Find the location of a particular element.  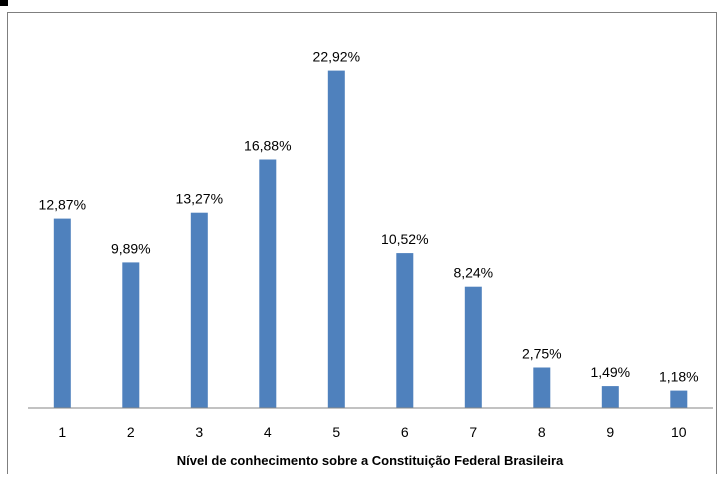

x-tick-label-4: 4 is located at coordinates (268, 432).